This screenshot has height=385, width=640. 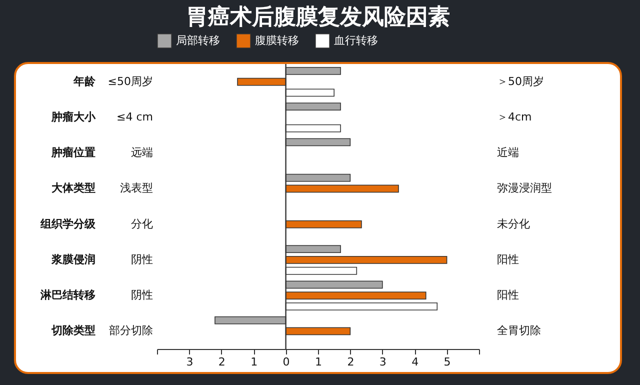 What do you see at coordinates (131, 331) in the screenshot?
I see `text: 部分切除` at bounding box center [131, 331].